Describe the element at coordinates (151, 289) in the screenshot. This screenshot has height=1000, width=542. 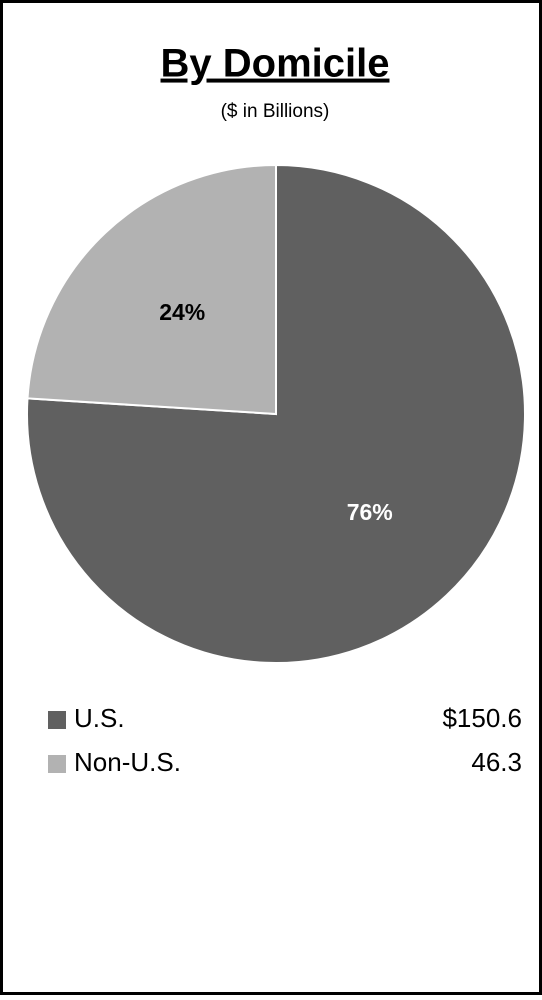
I see `pie-slice` at that location.